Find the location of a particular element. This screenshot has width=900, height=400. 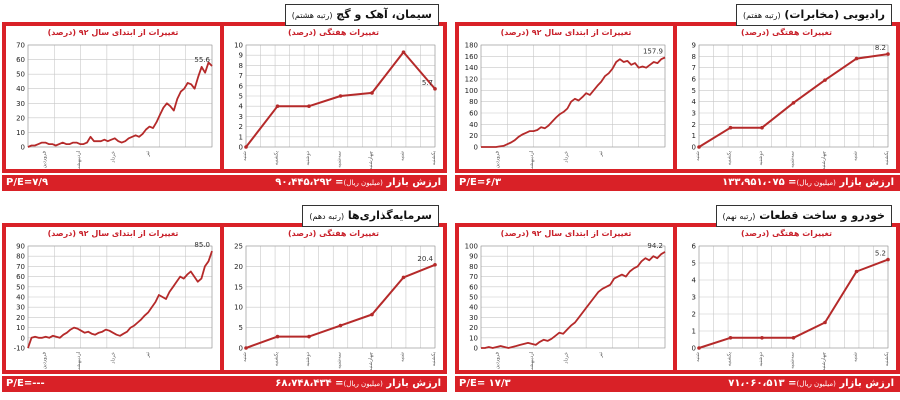

last-value-label: 8.2 is located at coordinates (880, 48).